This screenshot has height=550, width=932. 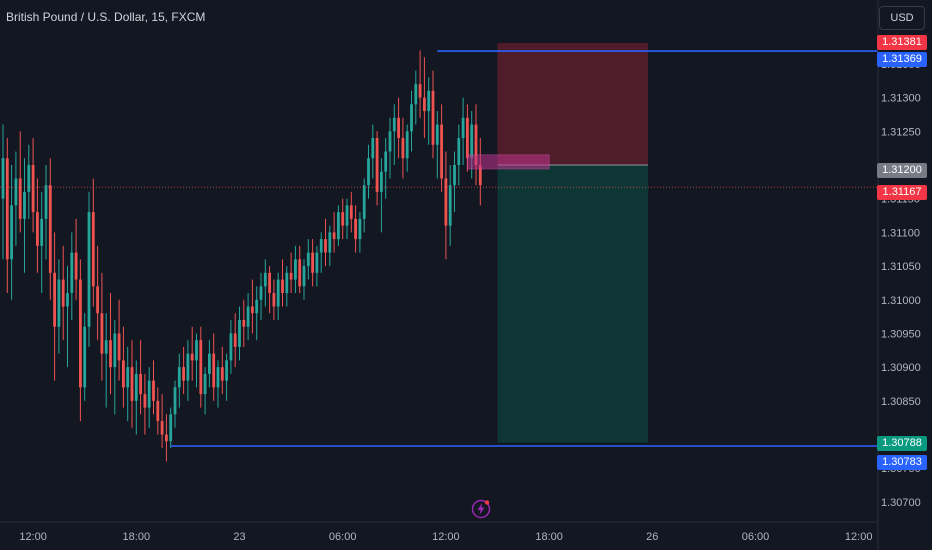 What do you see at coordinates (902, 462) in the screenshot?
I see `lower-line-price-tag: 1.30783` at bounding box center [902, 462].